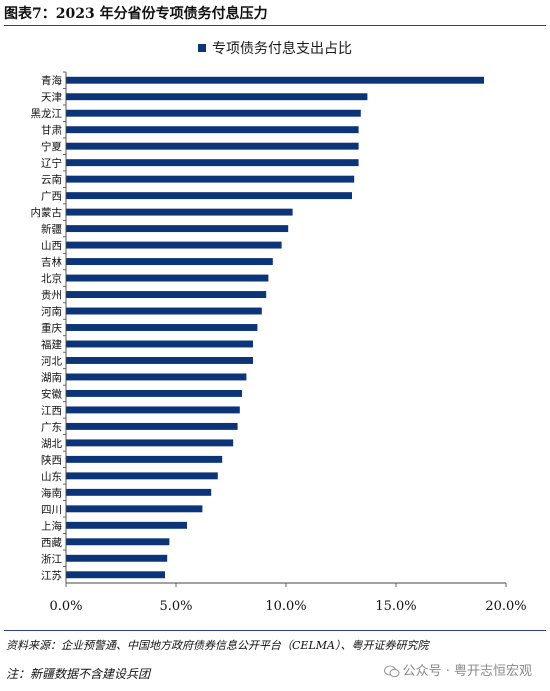  I want to click on category-label-9: 内蒙古, so click(47, 212).